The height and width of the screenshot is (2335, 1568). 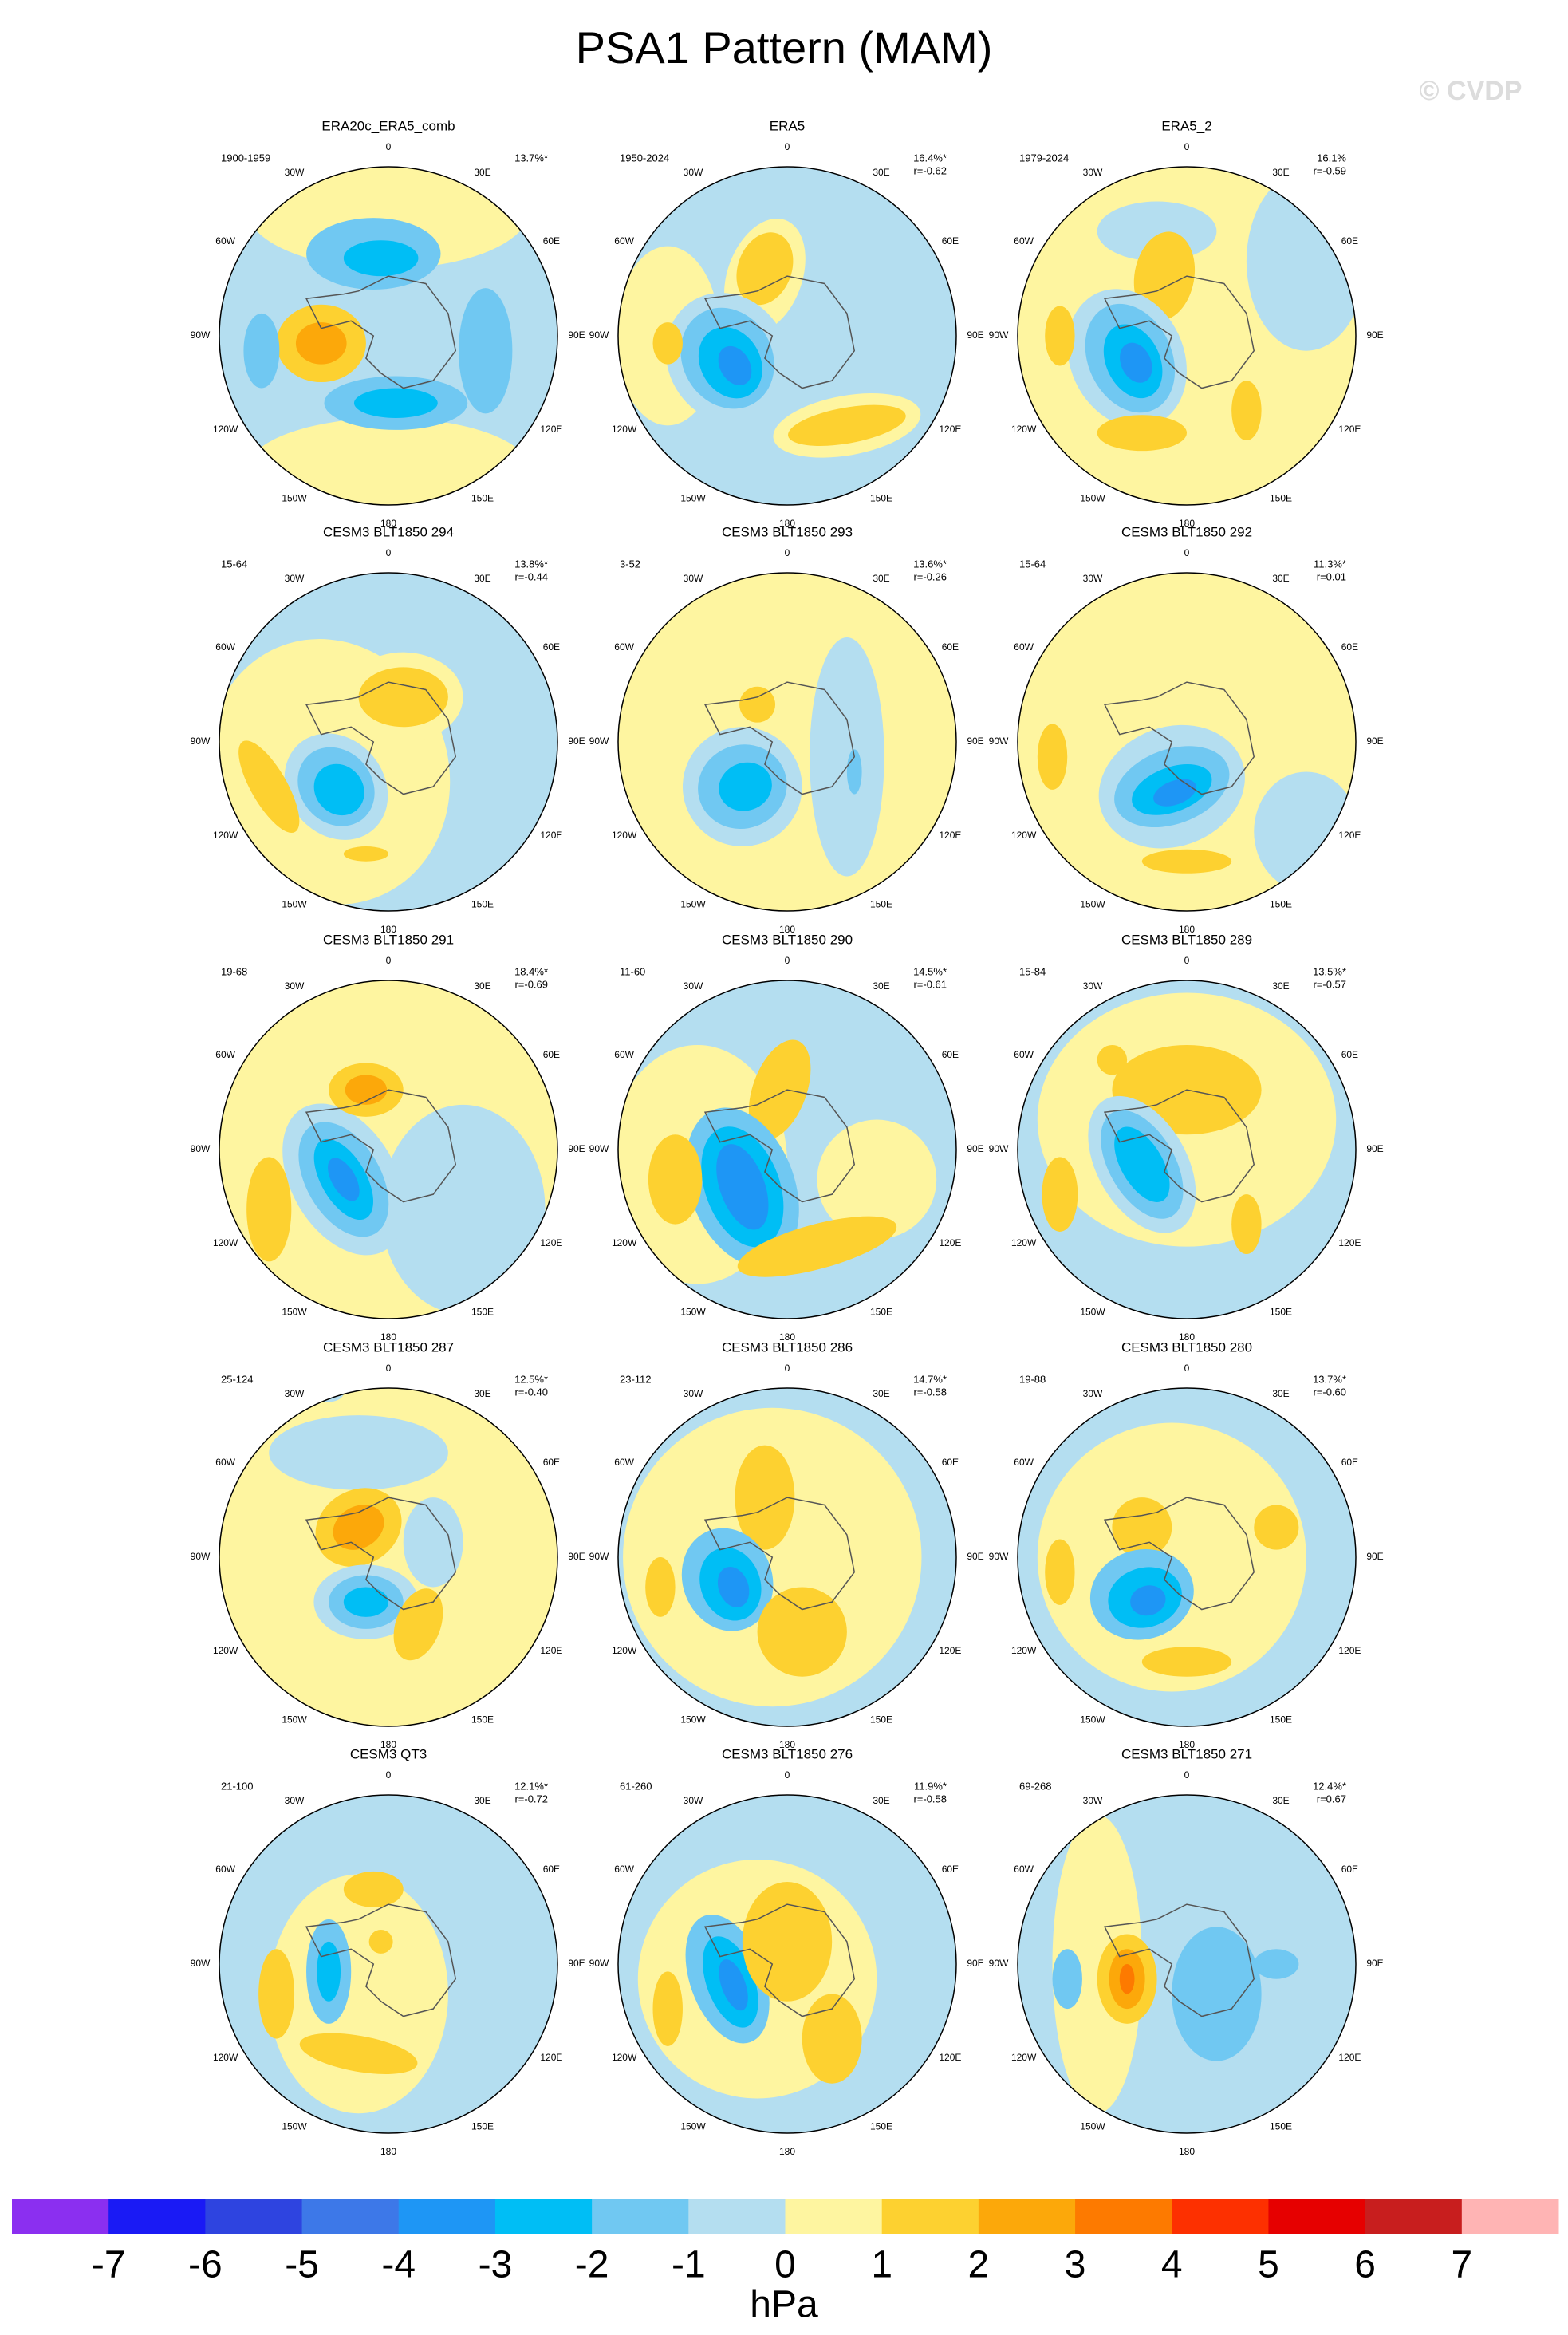 What do you see at coordinates (1330, 564) in the screenshot?
I see `panel-variance: 11.3%*` at bounding box center [1330, 564].